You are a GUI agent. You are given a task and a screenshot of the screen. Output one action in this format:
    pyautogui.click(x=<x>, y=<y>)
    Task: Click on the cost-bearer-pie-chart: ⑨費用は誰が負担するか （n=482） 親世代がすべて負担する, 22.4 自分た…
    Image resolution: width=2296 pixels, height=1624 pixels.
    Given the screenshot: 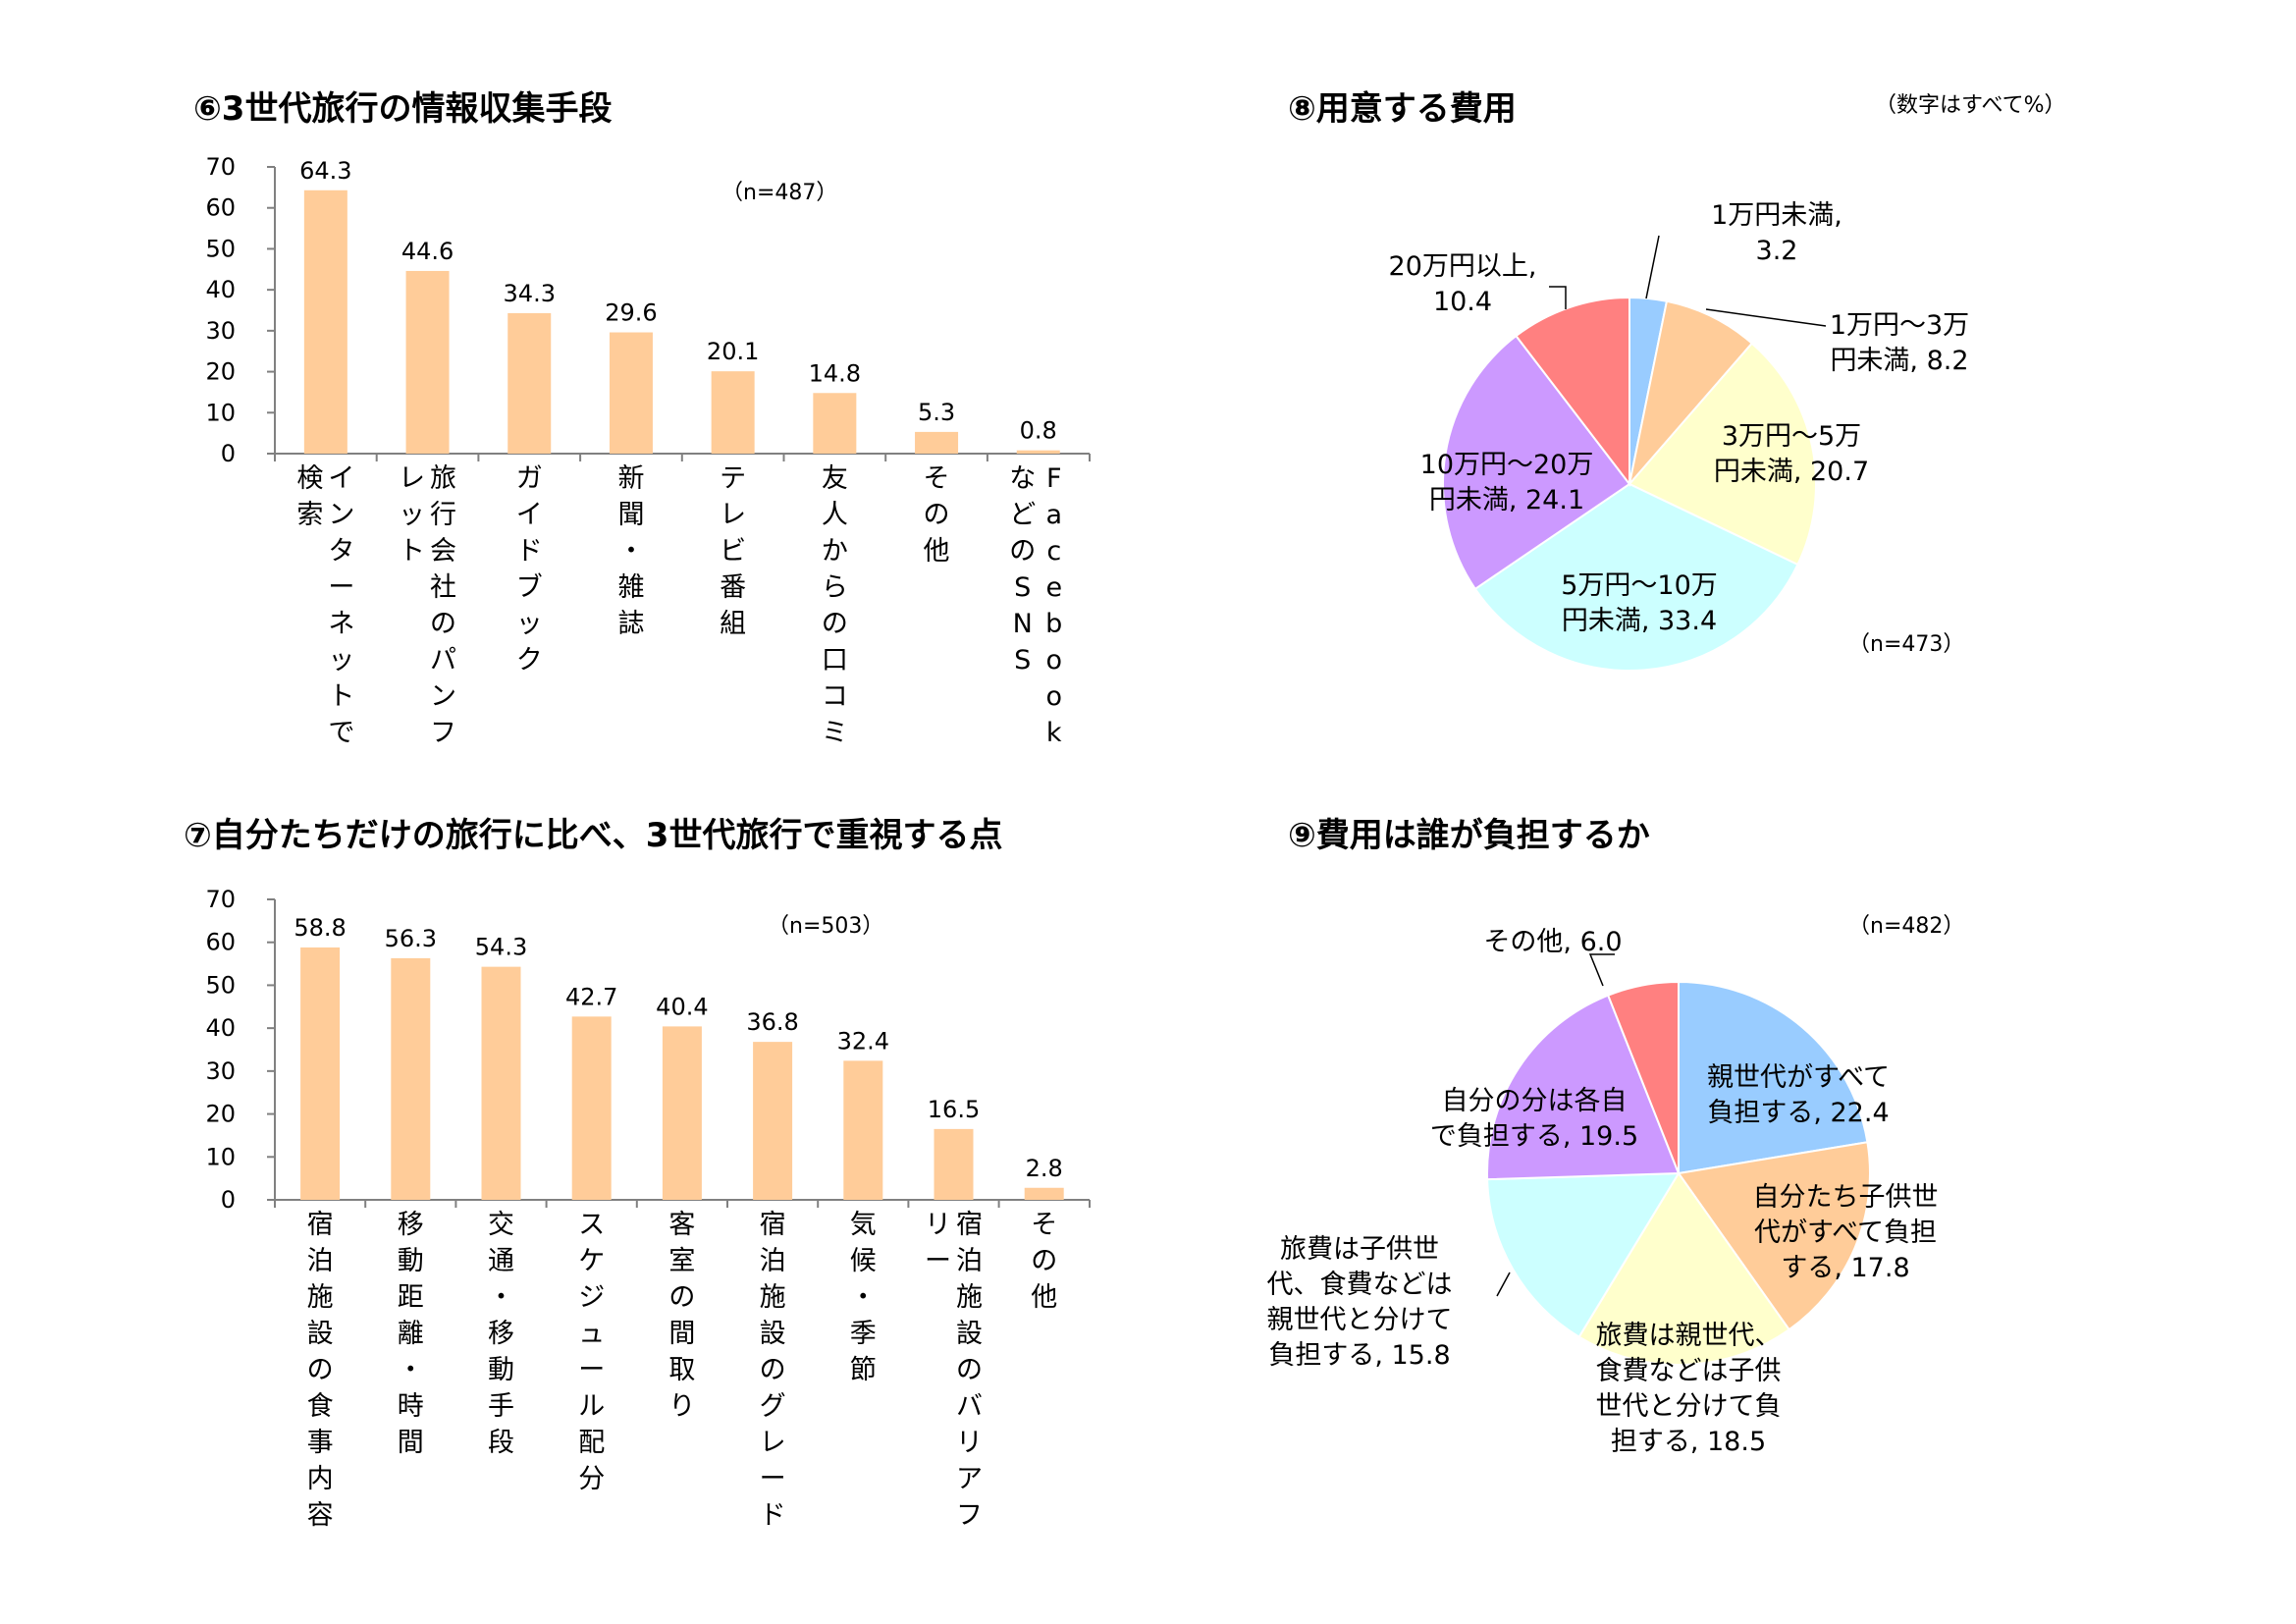 What is the action you would take?
    pyautogui.click(x=1616, y=1136)
    